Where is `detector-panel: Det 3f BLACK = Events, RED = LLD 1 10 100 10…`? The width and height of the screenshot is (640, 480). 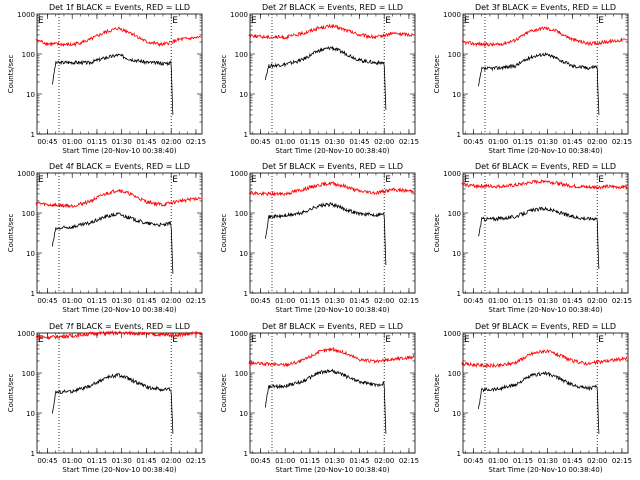
detector-panel: Det 3f BLACK = Events, RED = LLD 1 10 100 10… is located at coordinates (532, 79).